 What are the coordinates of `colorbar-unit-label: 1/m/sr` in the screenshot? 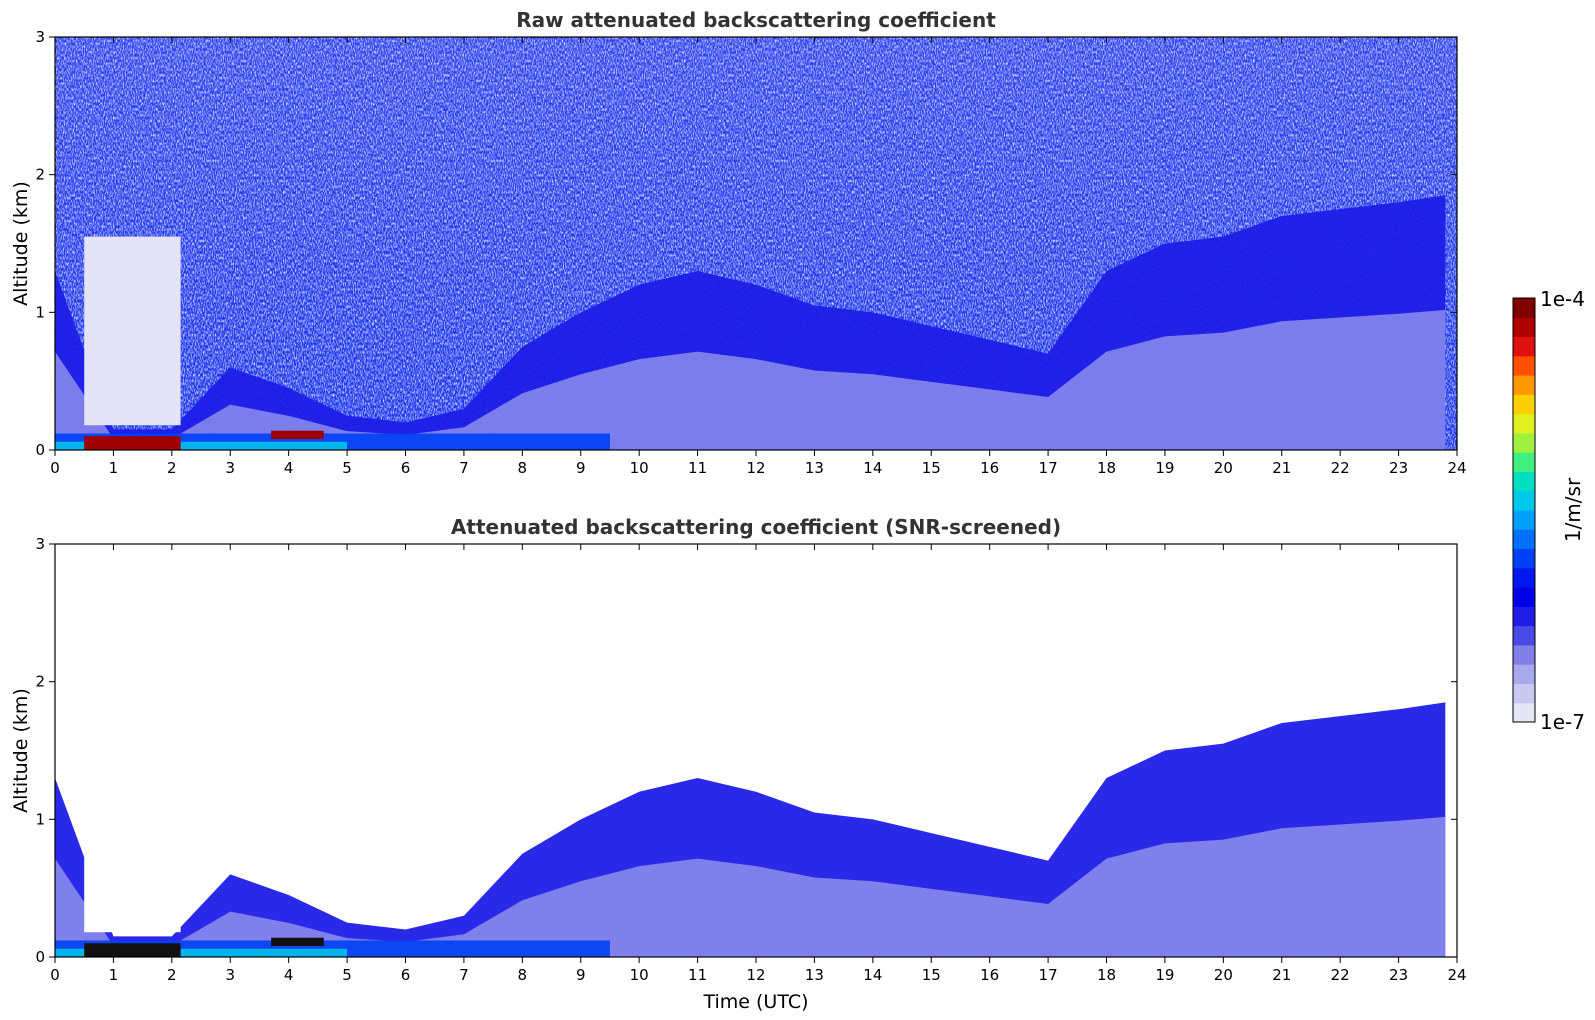 It's located at (1573, 509).